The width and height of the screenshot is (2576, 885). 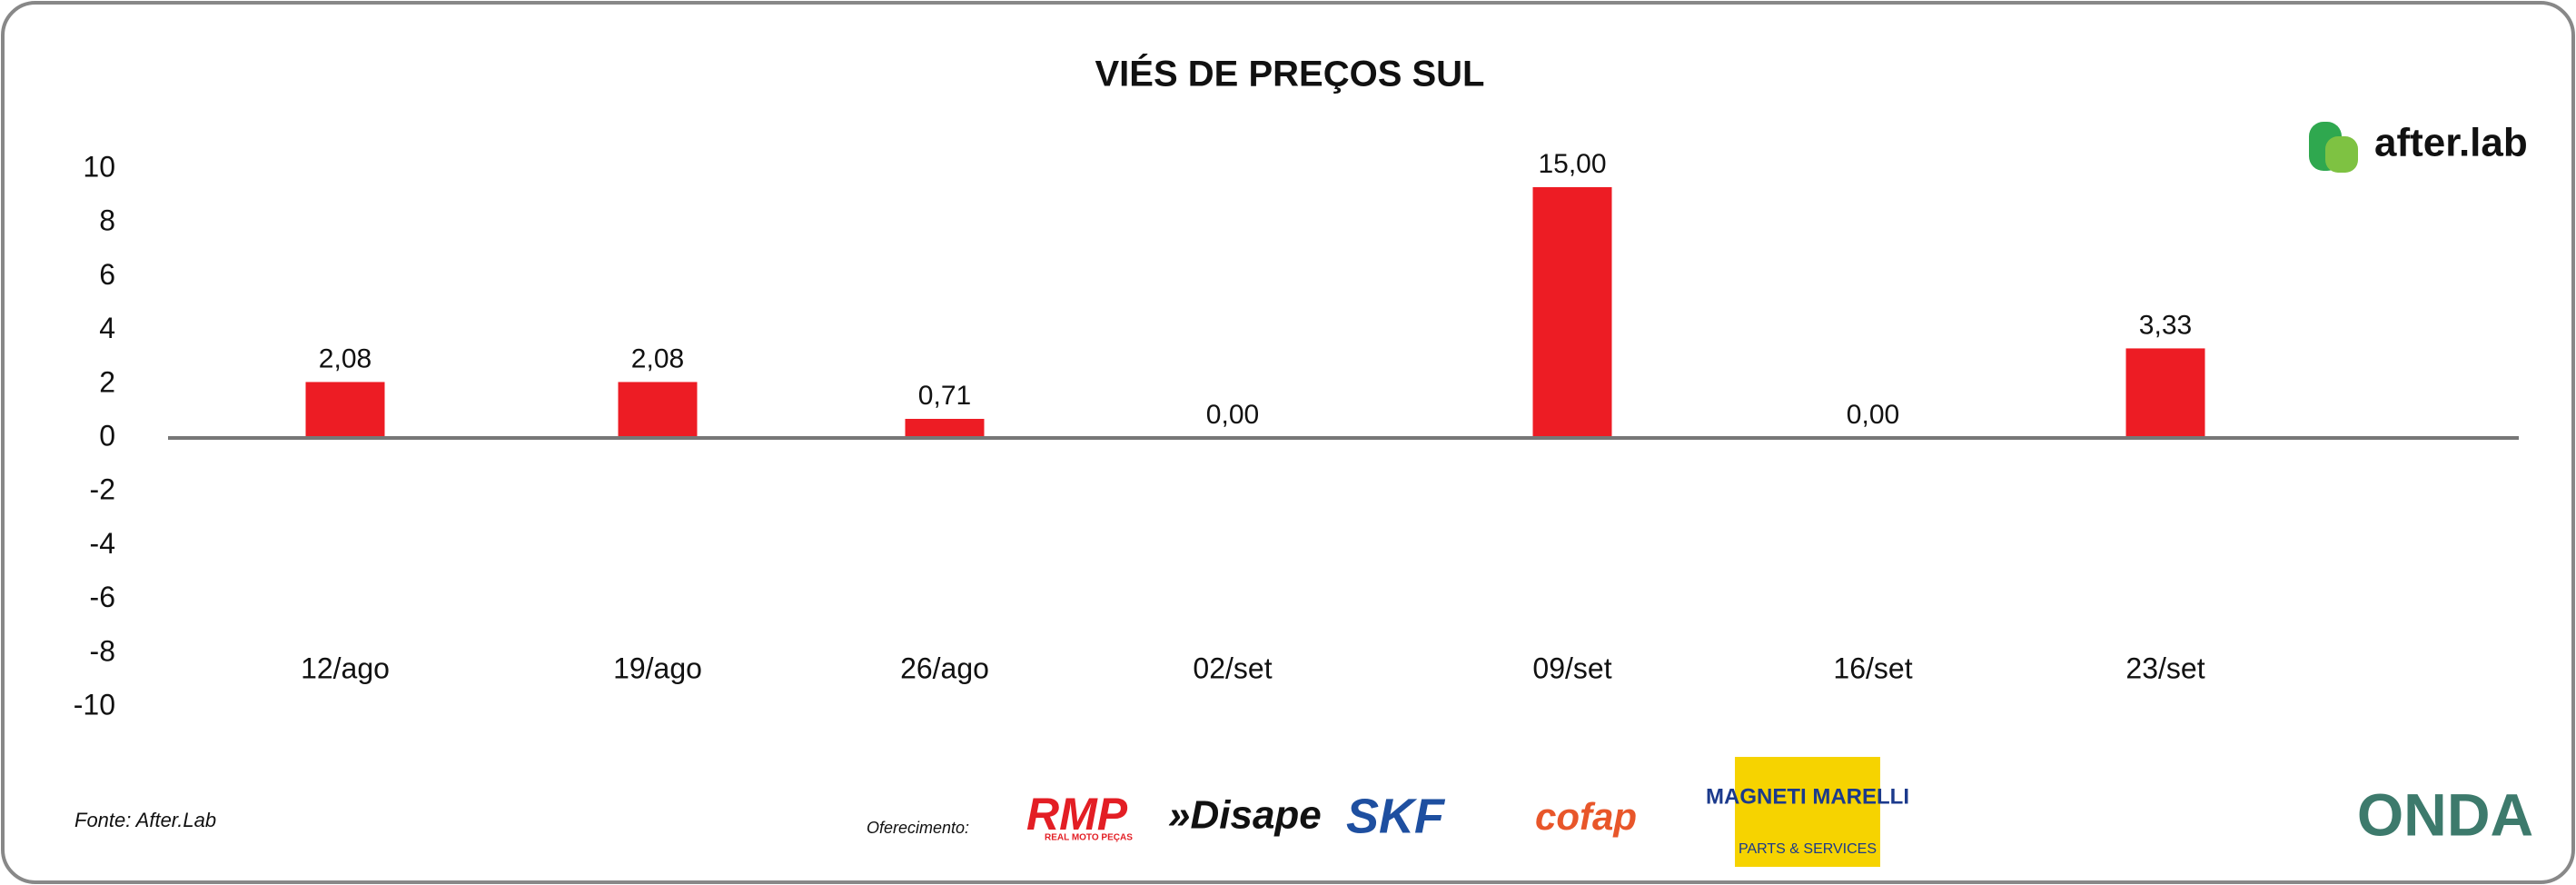 I want to click on source: Fonte: After.Lab, so click(x=145, y=820).